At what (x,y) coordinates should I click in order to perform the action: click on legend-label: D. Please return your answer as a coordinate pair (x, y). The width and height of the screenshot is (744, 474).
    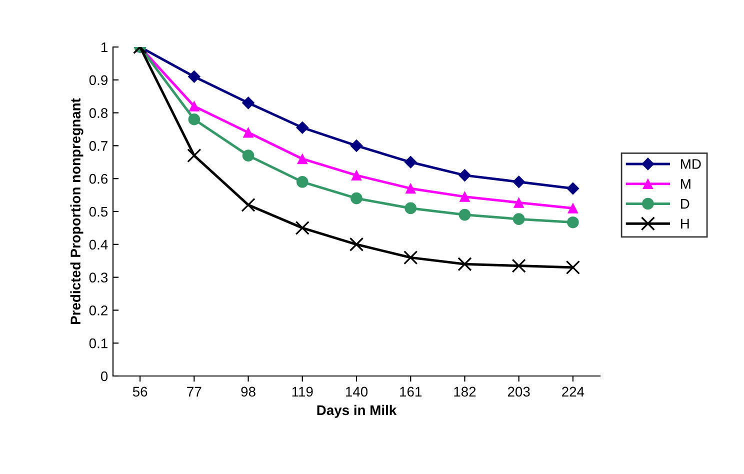
    Looking at the image, I should click on (685, 204).